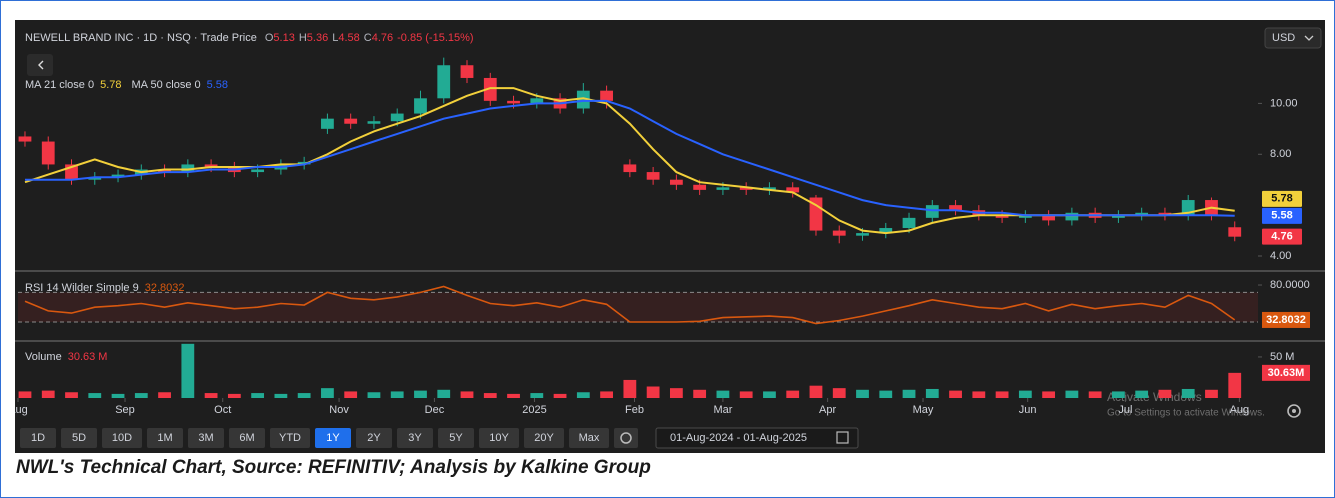 This screenshot has width=1335, height=498. I want to click on range-settings, so click(626, 438).